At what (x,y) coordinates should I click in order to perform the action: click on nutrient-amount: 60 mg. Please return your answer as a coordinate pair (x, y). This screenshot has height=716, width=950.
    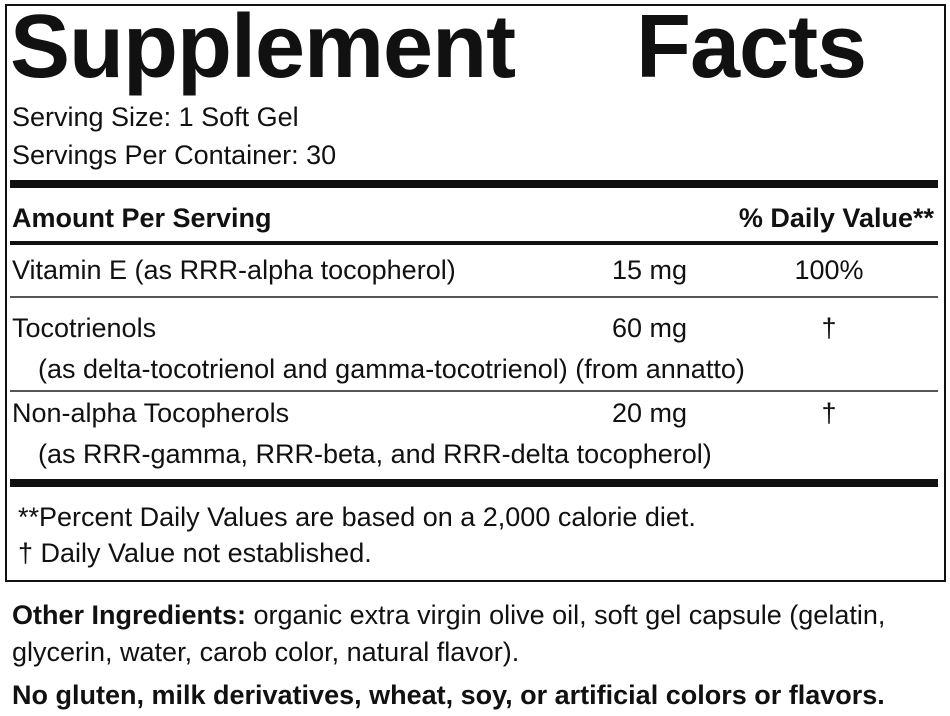
    Looking at the image, I should click on (650, 328).